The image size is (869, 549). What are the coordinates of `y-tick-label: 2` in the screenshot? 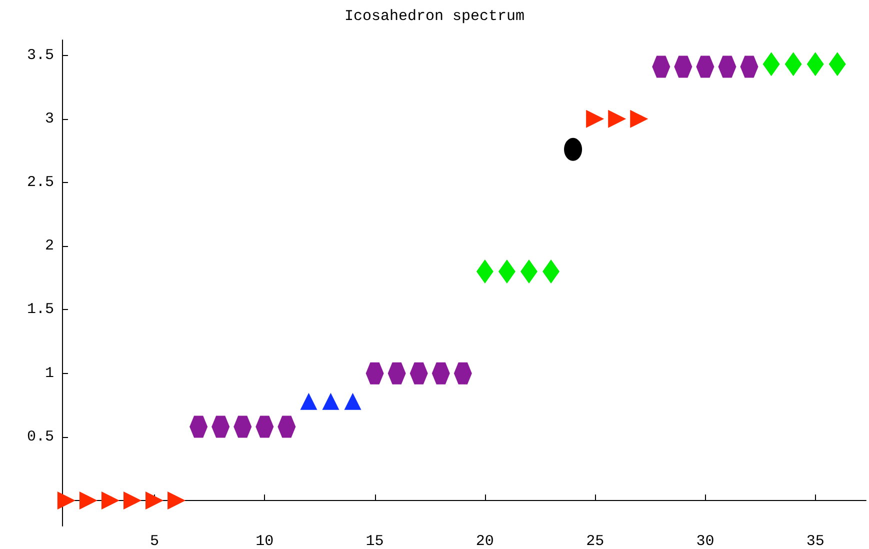 It's located at (49, 246).